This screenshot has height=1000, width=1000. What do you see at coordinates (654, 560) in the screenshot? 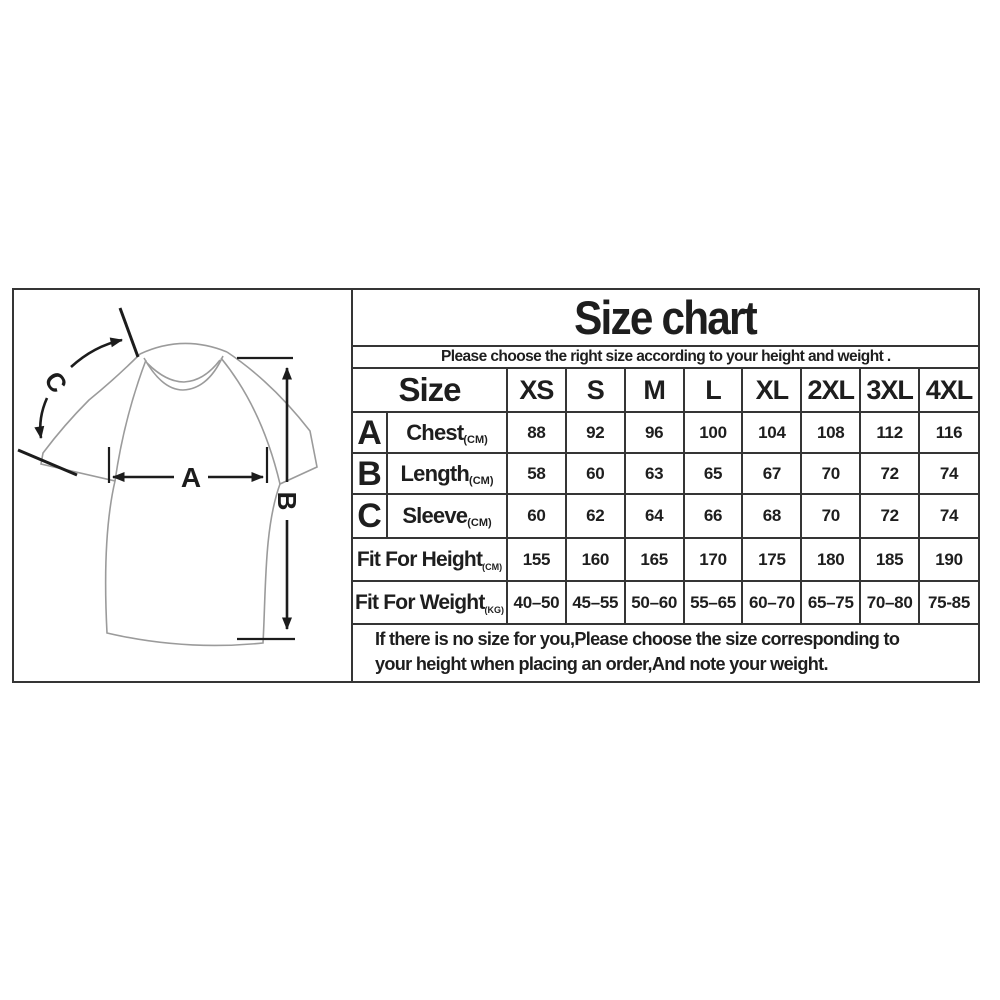
I see `table-cell: 165` at bounding box center [654, 560].